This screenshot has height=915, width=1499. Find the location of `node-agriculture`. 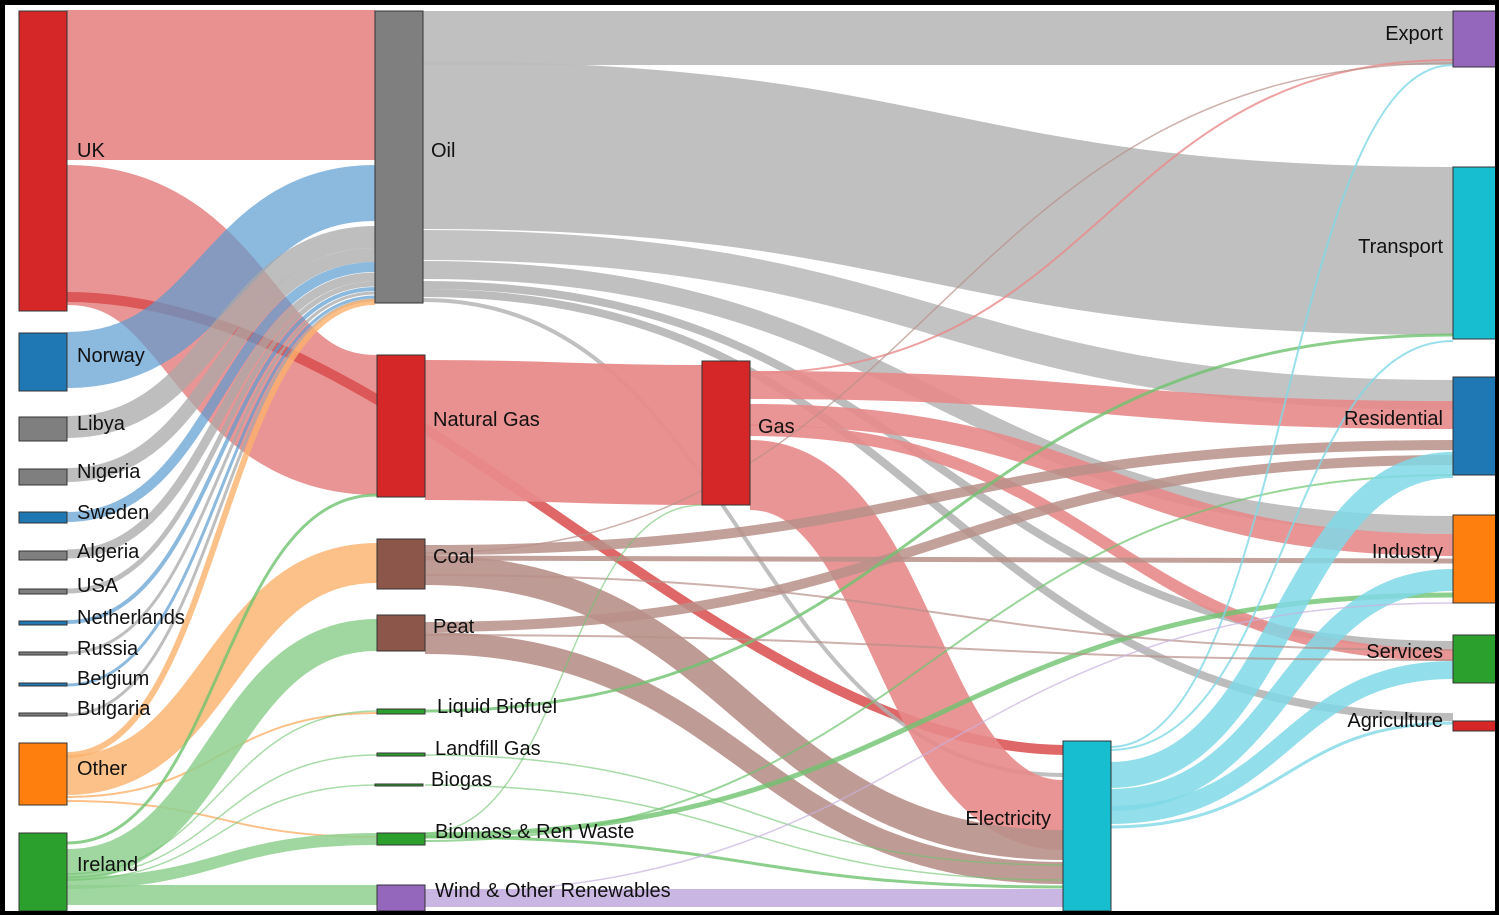

node-agriculture is located at coordinates (1473, 726).